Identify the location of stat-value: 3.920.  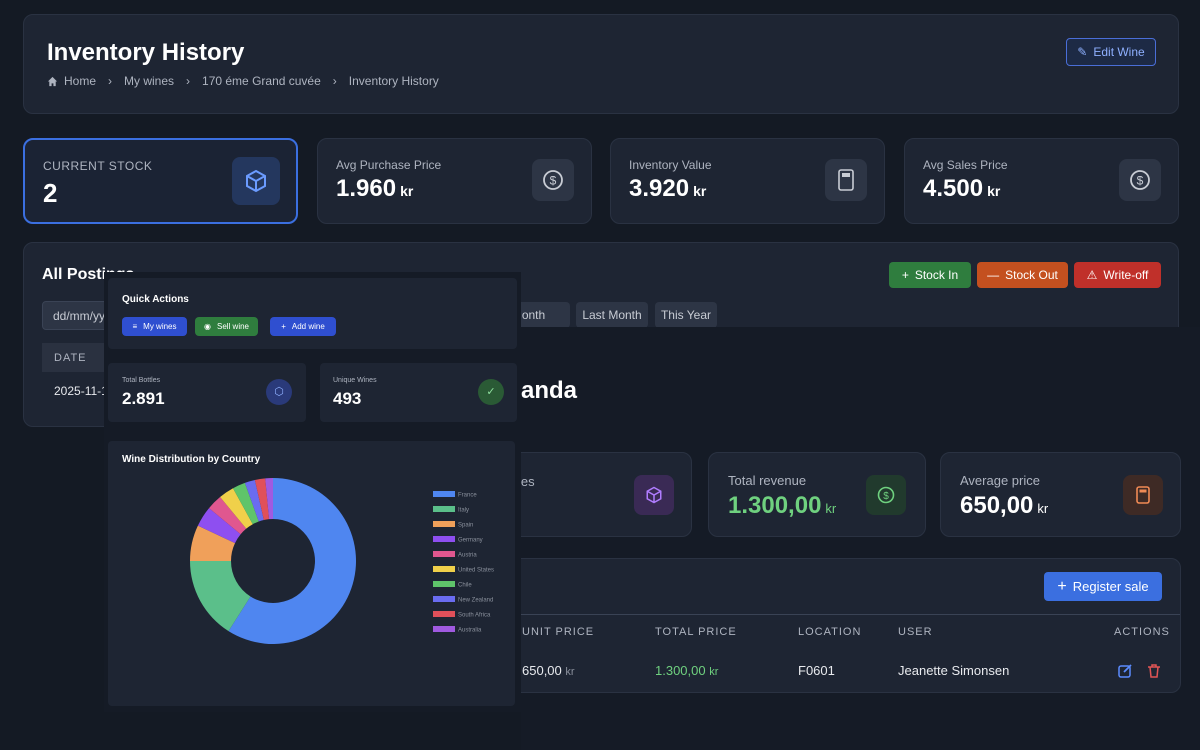
(659, 188).